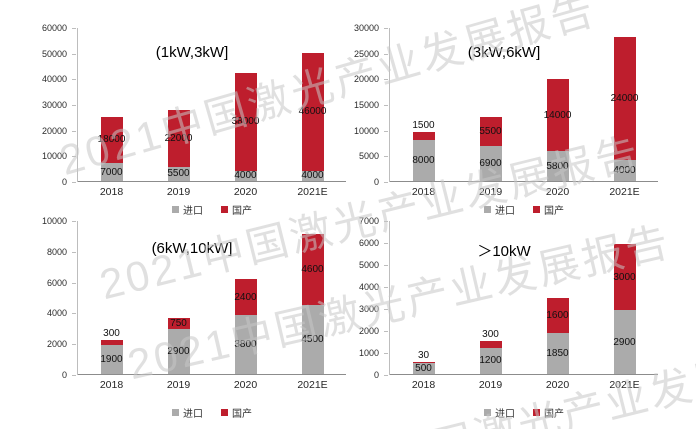  Describe the element at coordinates (54, 53) in the screenshot. I see `y-tick-label: 50000` at that location.